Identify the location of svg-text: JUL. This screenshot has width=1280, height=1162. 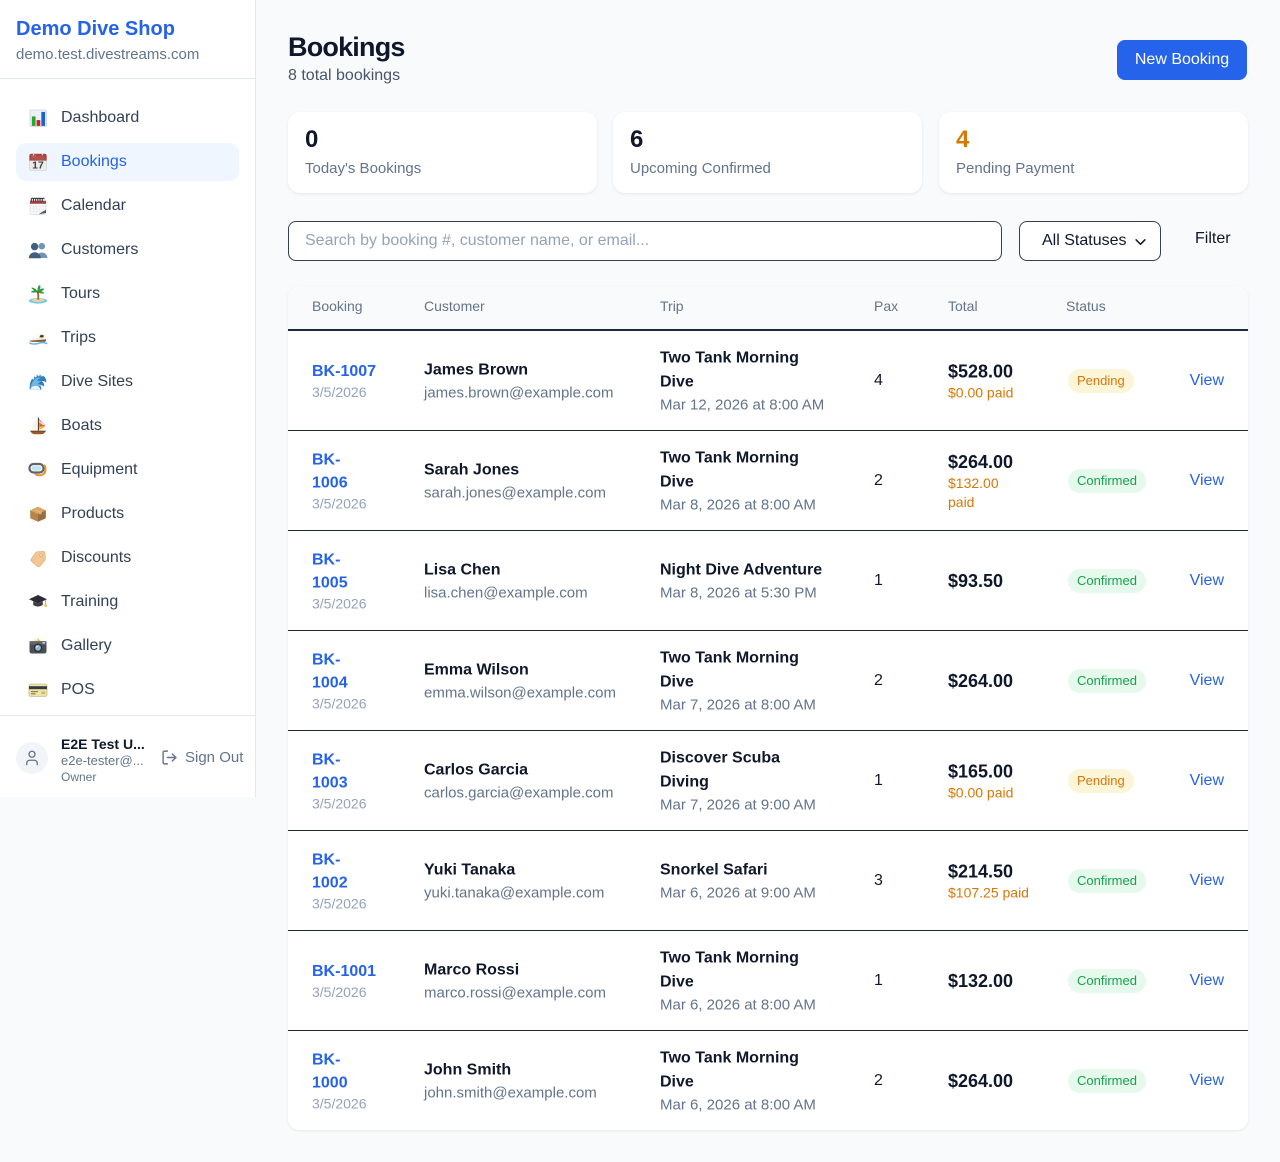
(34, 157).